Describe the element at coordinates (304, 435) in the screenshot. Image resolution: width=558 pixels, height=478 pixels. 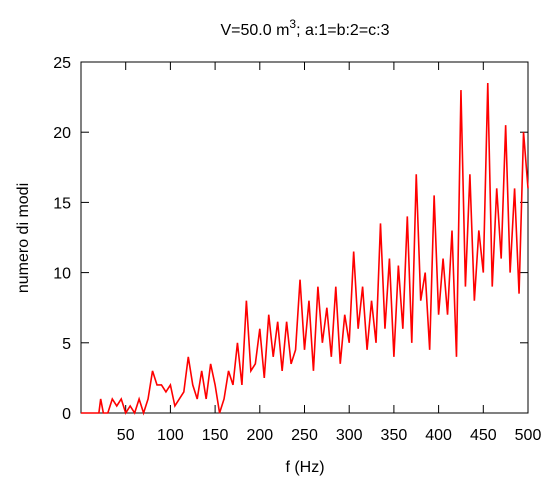
I see `x-tick-label: 250` at that location.